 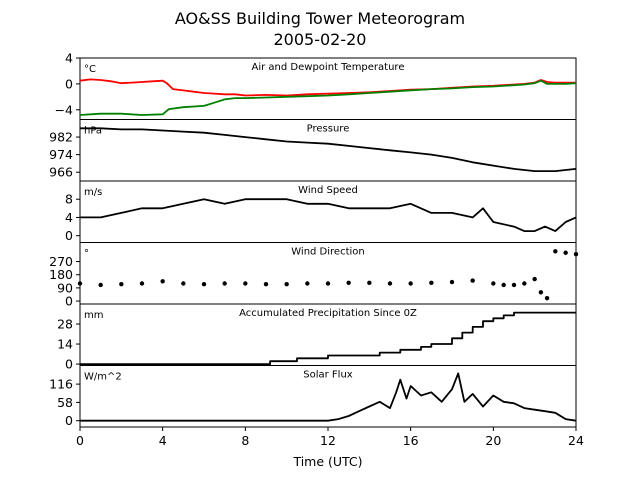 I want to click on x-tick-label: 4, so click(x=163, y=440).